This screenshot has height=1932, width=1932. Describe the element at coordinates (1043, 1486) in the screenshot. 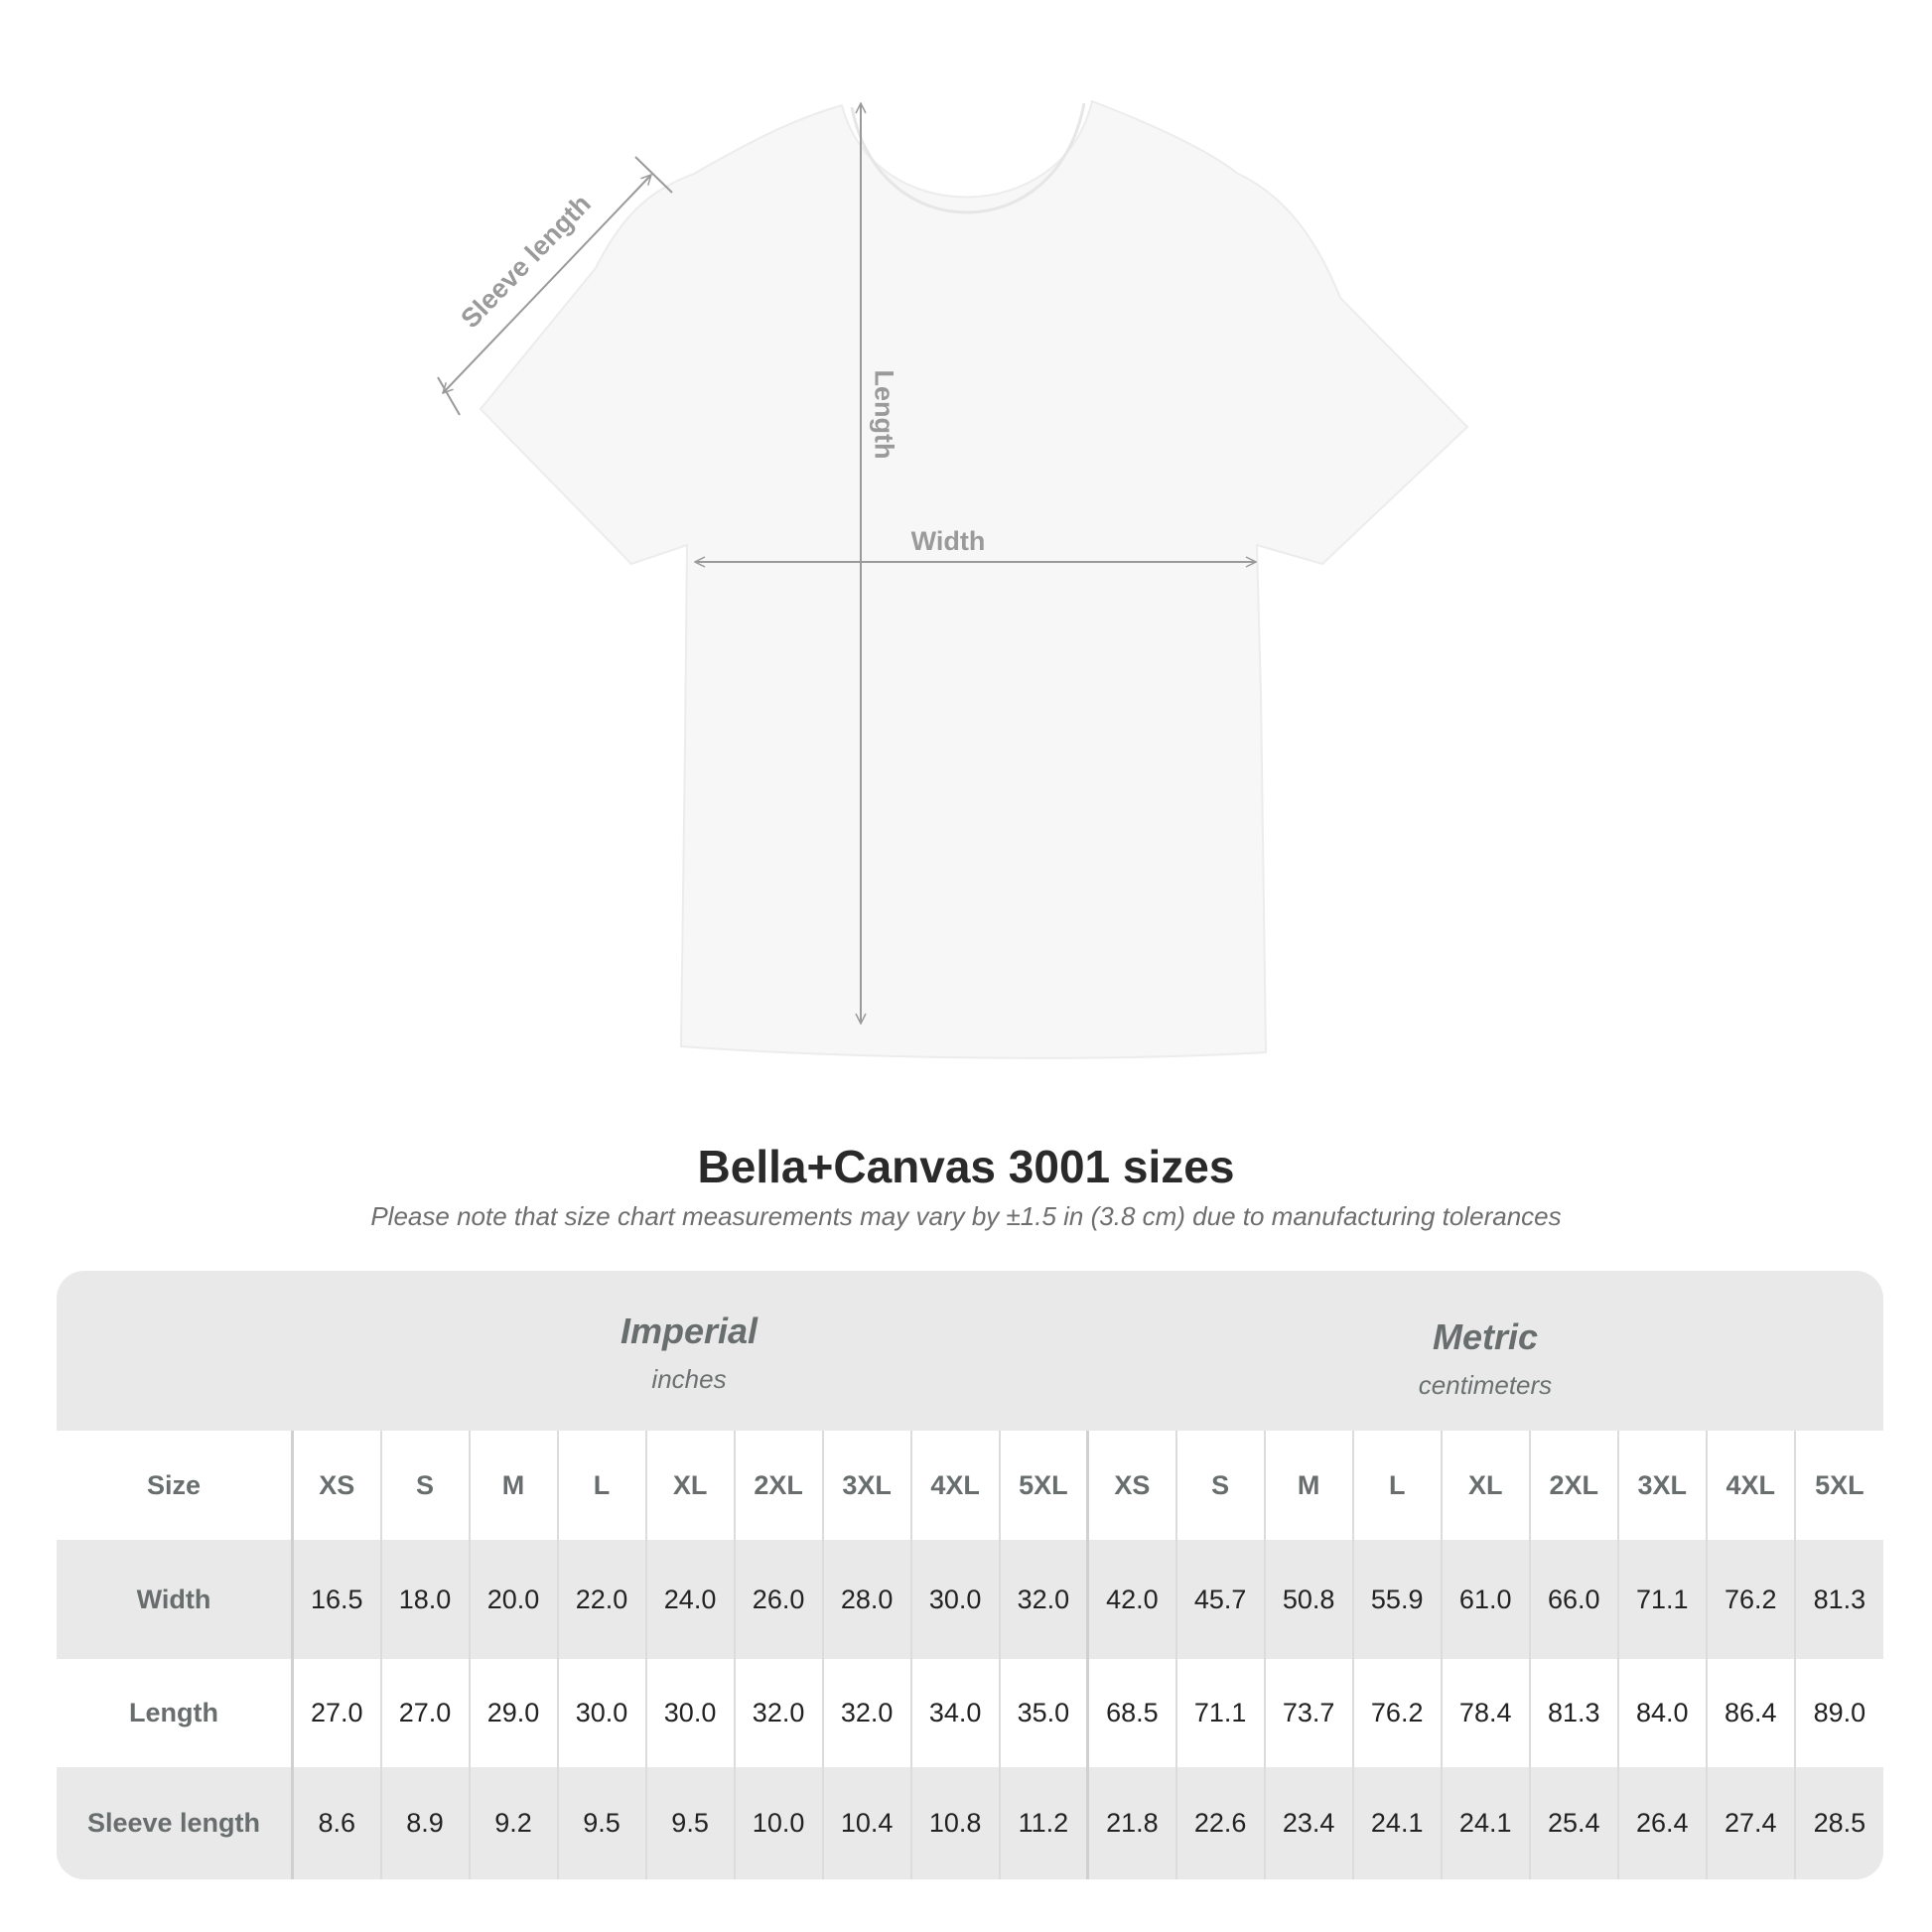

I see `imperial-size-5xl: 5XL` at that location.